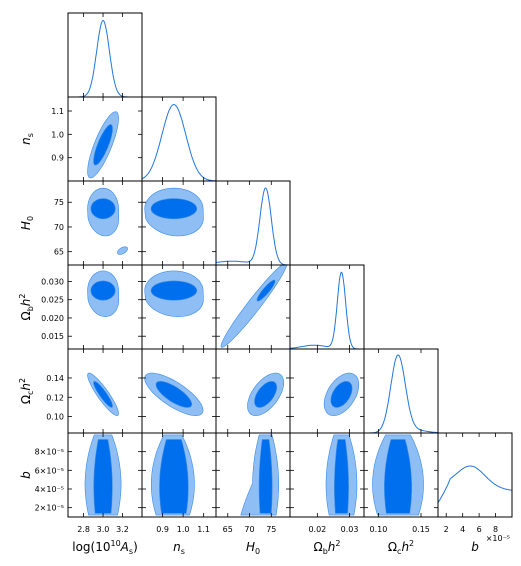 This screenshot has width=521, height=566. I want to click on x-tick-label: 1.0, so click(183, 529).